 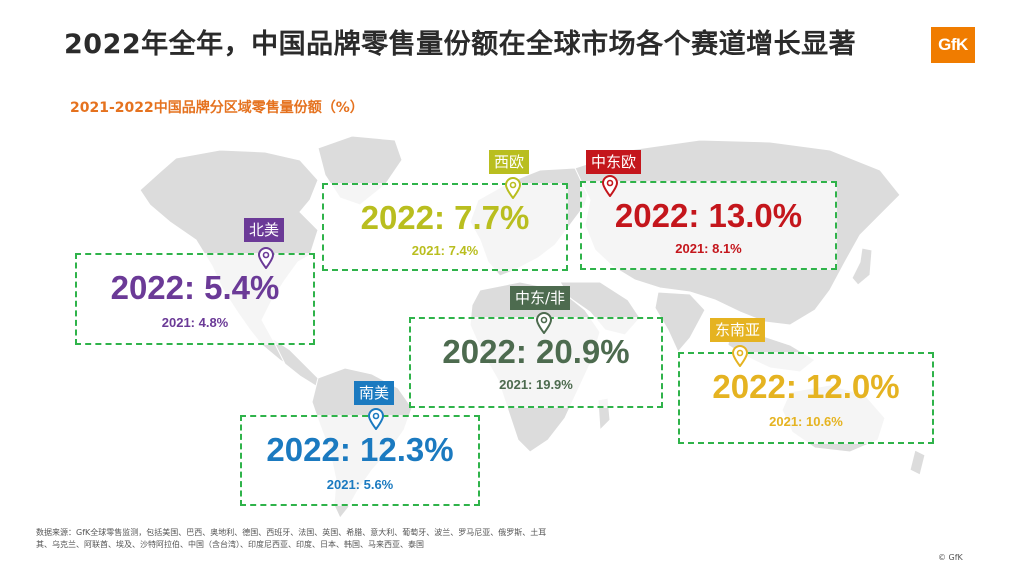 I want to click on chart-subtitle: 2021-2022中国品牌分区域零售量份额（%）, so click(x=217, y=108).